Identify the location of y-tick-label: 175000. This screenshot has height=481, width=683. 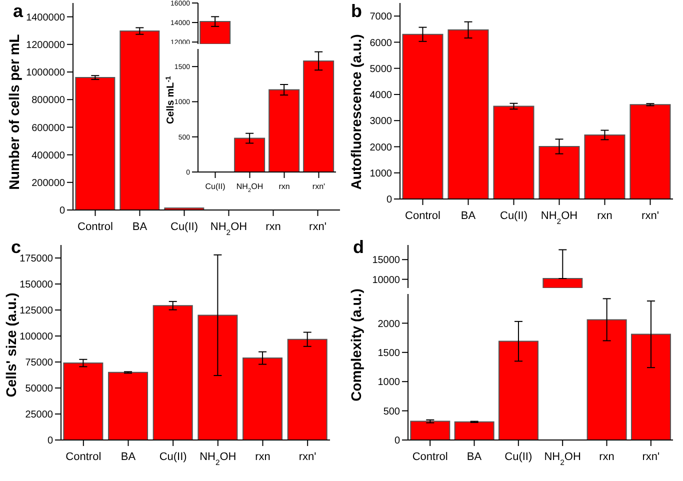
(37, 259).